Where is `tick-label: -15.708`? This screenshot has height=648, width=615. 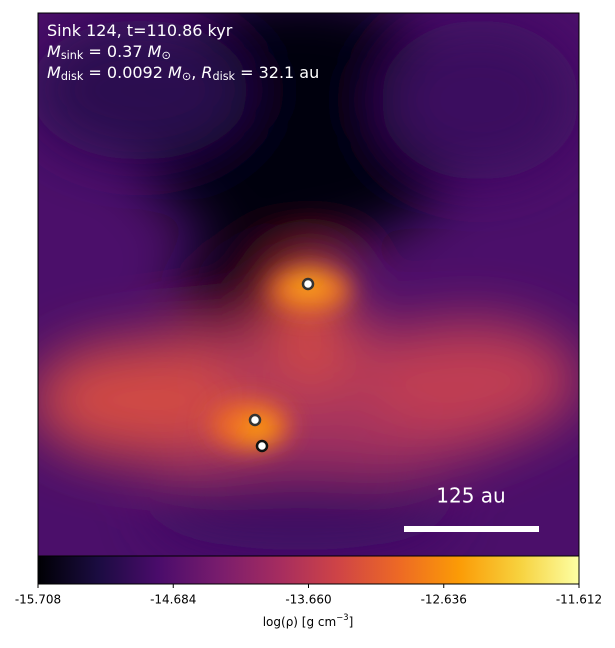 tick-label: -15.708 is located at coordinates (38, 600).